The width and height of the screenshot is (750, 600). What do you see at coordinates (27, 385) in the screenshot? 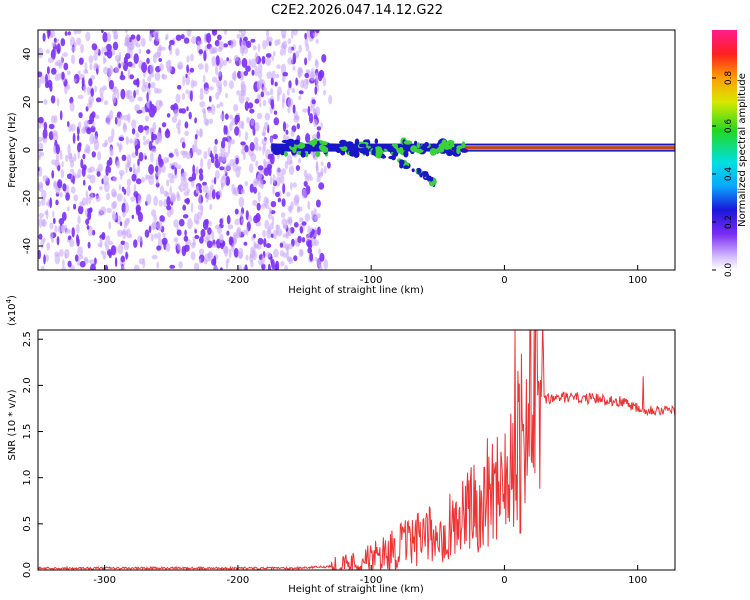
I see `snr-y-tick-label: 2.0` at bounding box center [27, 385].